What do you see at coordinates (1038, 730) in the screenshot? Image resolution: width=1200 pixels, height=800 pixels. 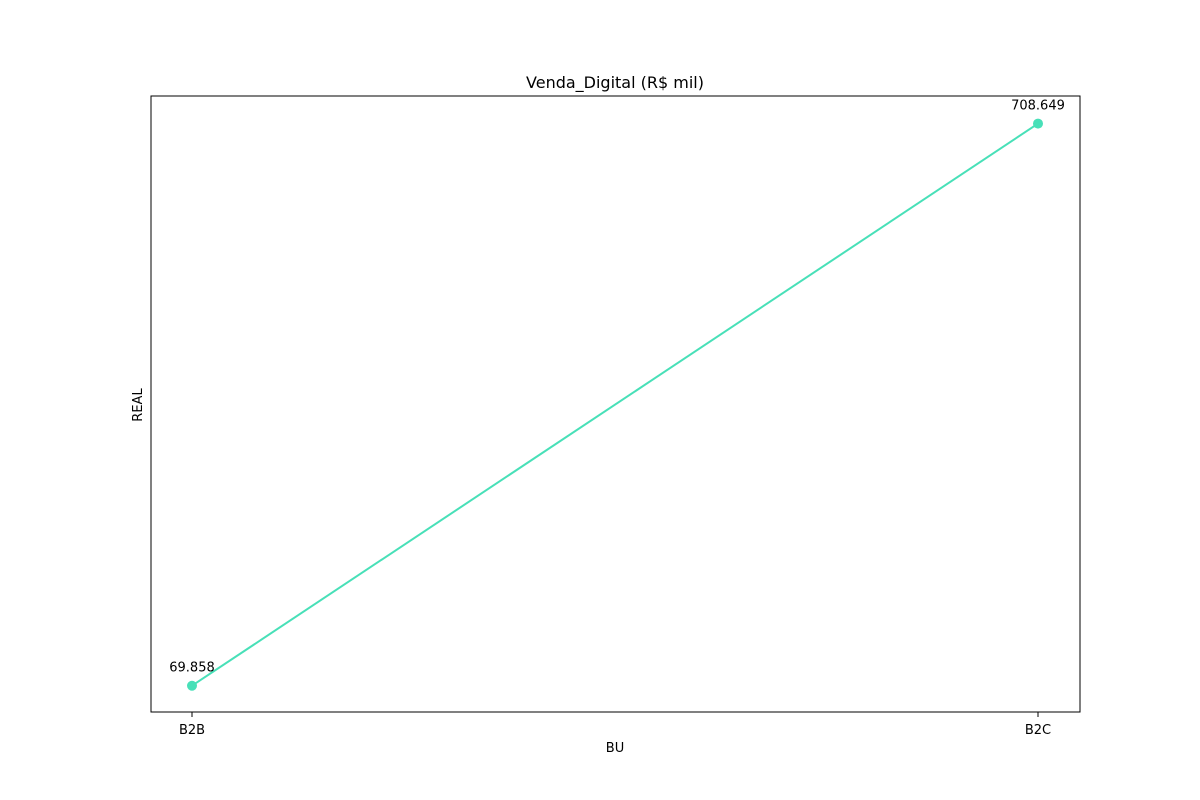 I see `x-tick-label-b2c: B2C` at bounding box center [1038, 730].